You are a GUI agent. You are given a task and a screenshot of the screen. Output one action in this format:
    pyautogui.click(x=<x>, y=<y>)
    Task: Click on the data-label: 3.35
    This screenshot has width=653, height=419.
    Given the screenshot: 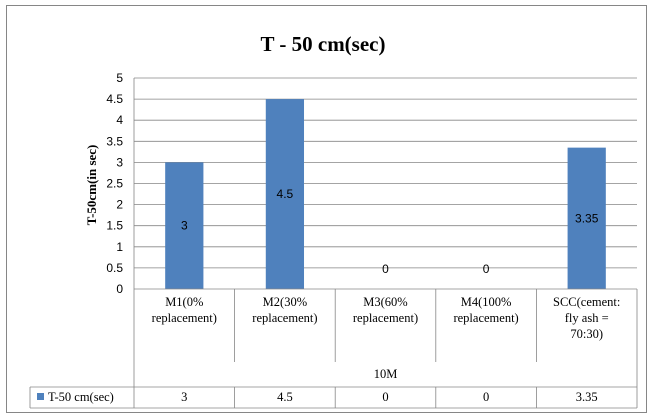 What is the action you would take?
    pyautogui.click(x=587, y=218)
    